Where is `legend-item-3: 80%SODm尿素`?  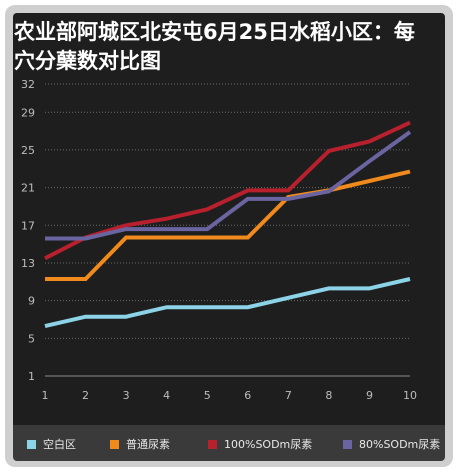 legend-item-3: 80%SODm尿素 is located at coordinates (391, 444).